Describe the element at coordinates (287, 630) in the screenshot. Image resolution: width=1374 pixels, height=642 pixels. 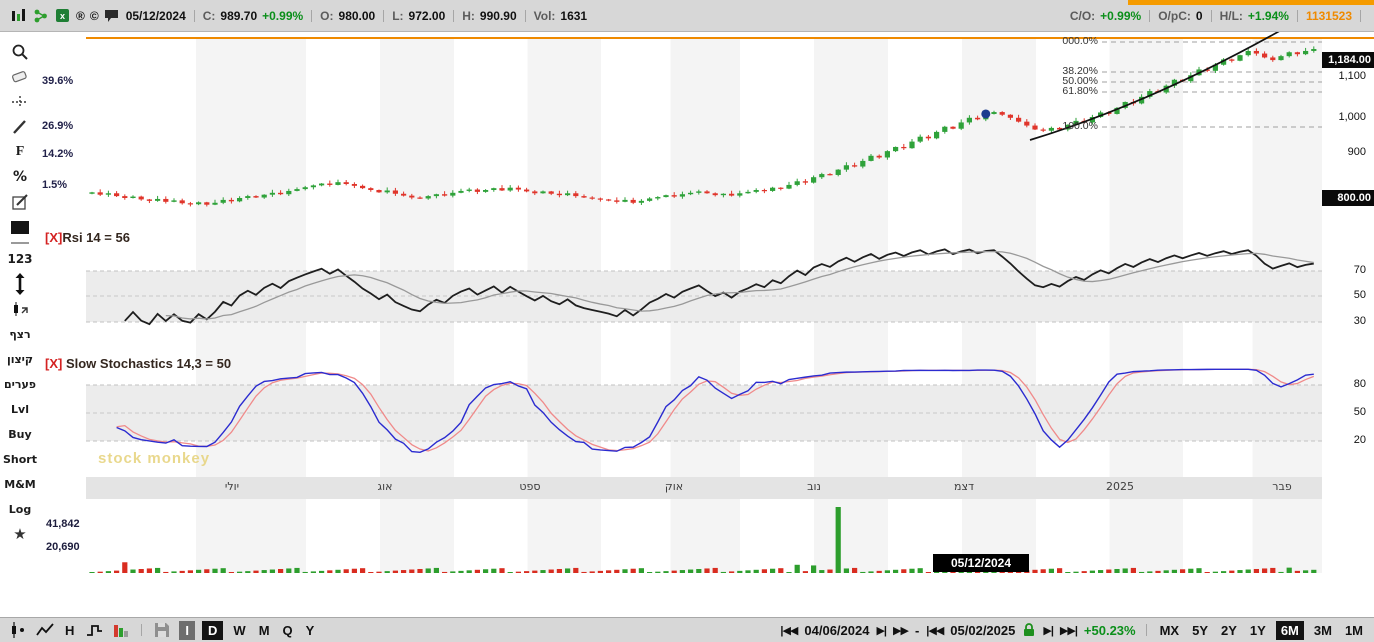
I see `quarterly-button: Q` at that location.